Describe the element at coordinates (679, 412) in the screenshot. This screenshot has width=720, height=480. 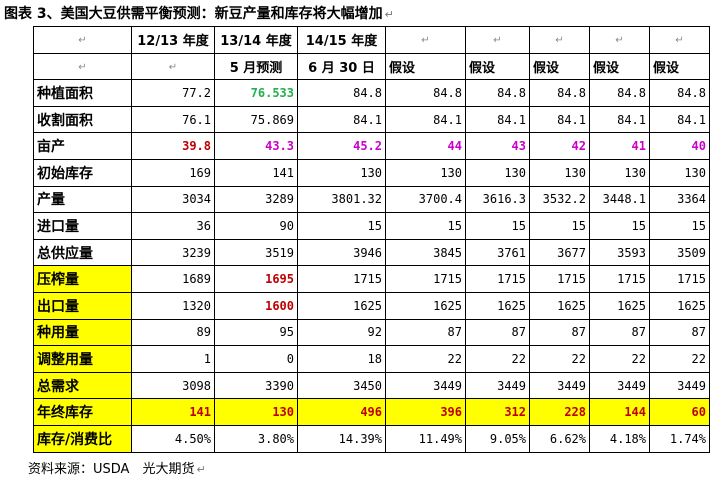
I see `table-cell: 60` at that location.